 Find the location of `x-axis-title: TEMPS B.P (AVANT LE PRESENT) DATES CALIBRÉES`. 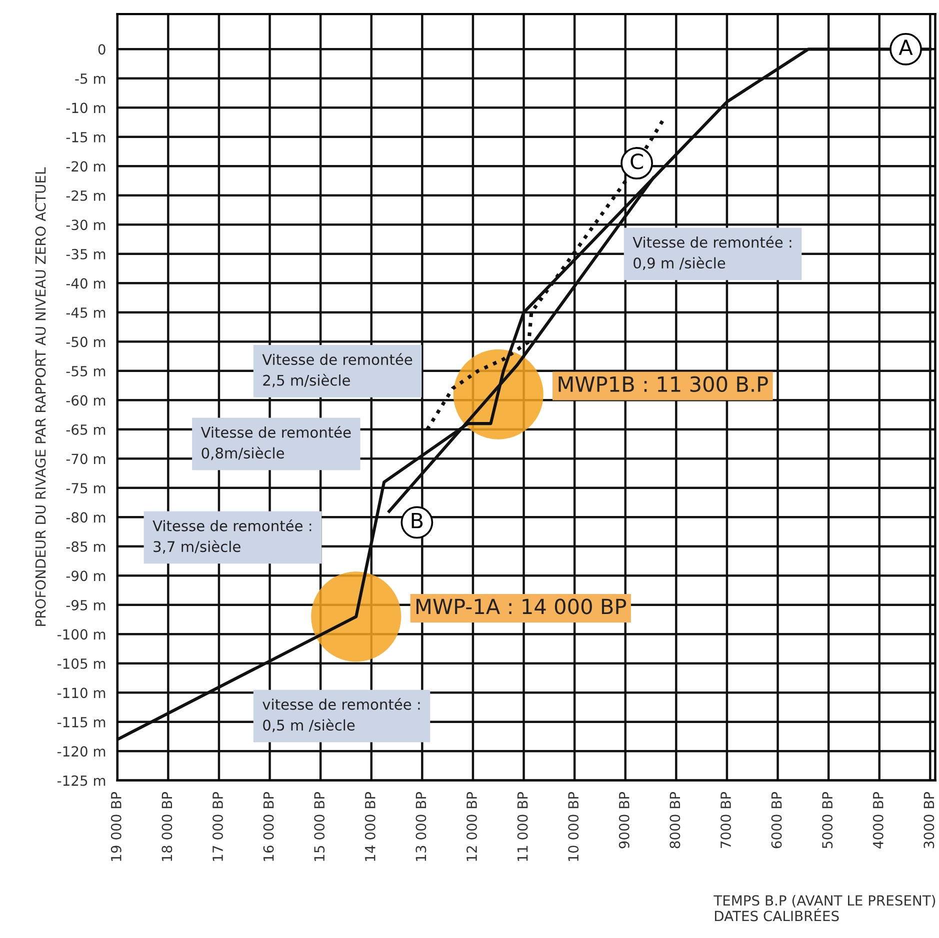

x-axis-title: TEMPS B.P (AVANT LE PRESENT) DATES CALIBRÉES is located at coordinates (825, 908).